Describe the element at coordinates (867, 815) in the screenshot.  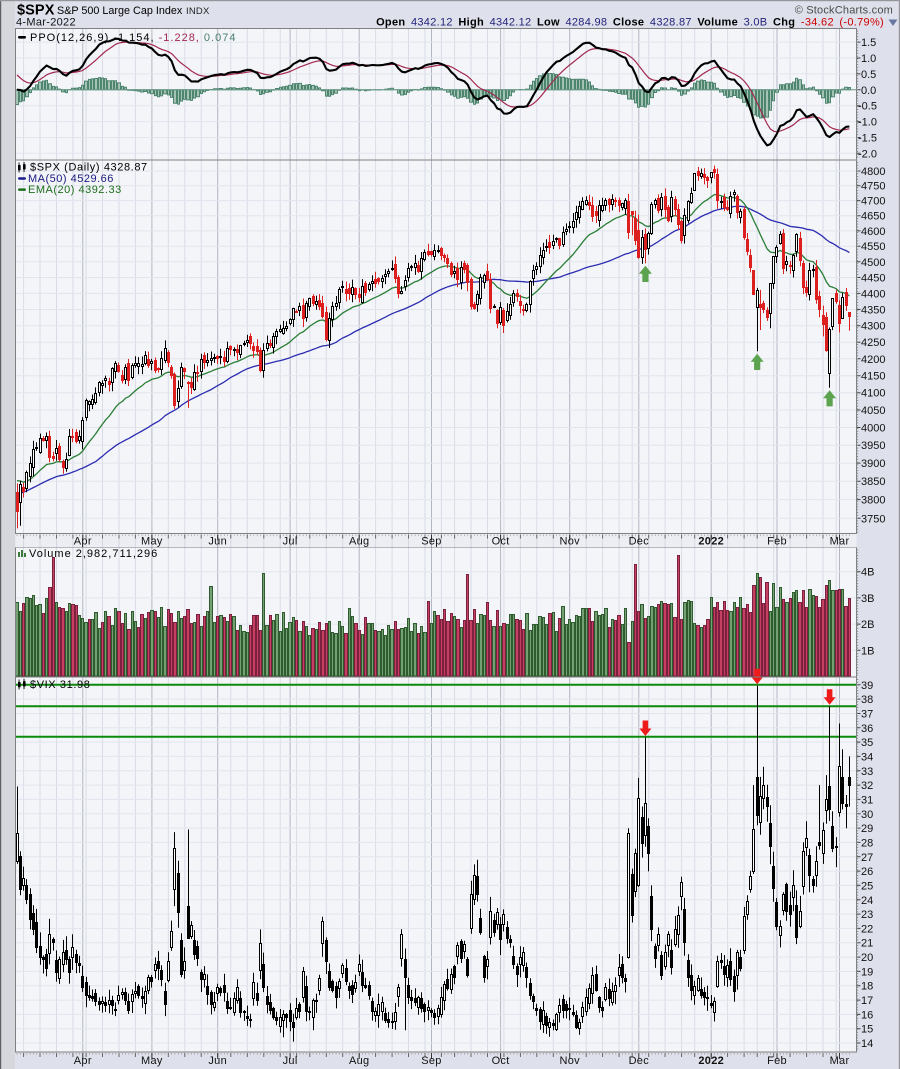
I see `svg-text: 30` at that location.